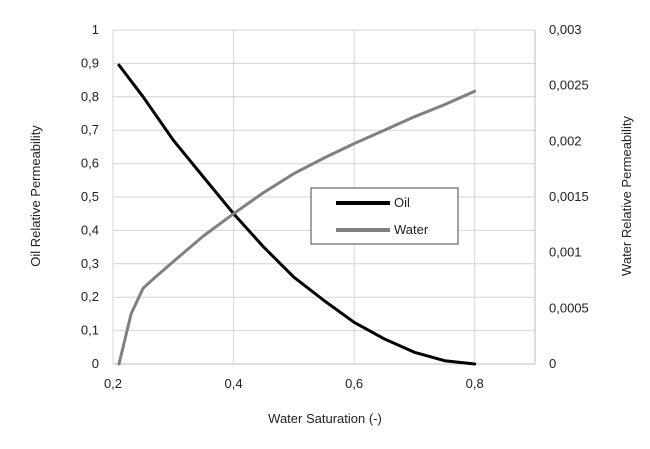 Image resolution: width=650 pixels, height=449 pixels. What do you see at coordinates (95, 29) in the screenshot?
I see `y-tick-label: 1` at bounding box center [95, 29].